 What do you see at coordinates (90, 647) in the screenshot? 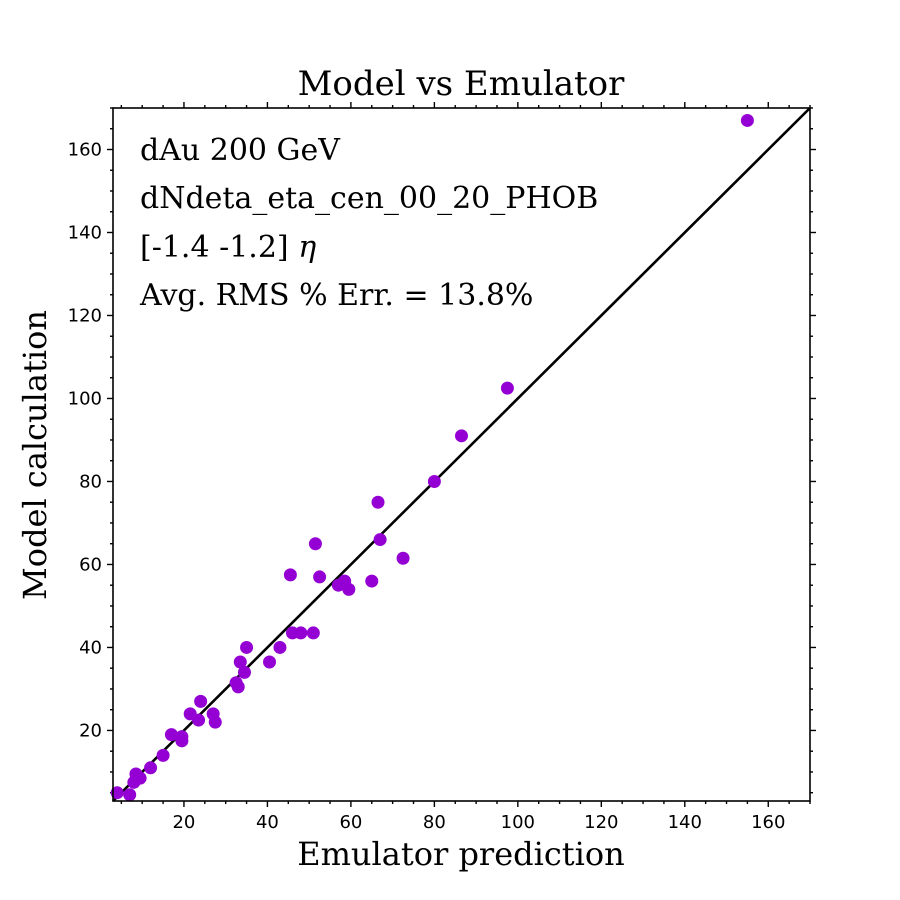
I see `y-tick-label: 40` at bounding box center [90, 647].